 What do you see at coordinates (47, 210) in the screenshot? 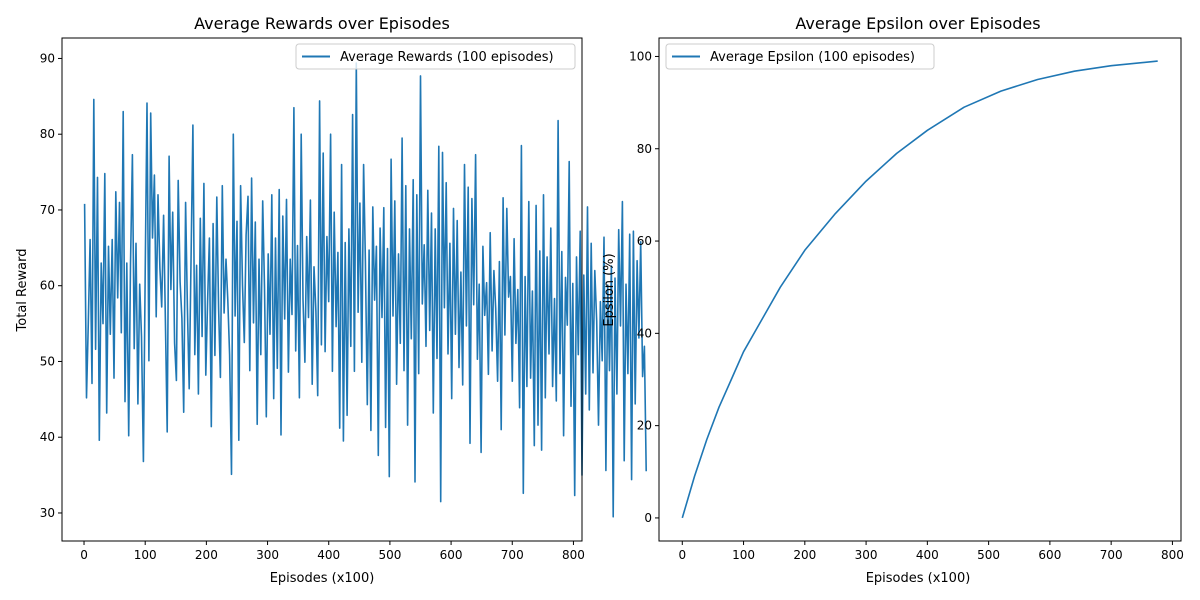
I see `rewards-y-tick-label: 70` at bounding box center [47, 210].